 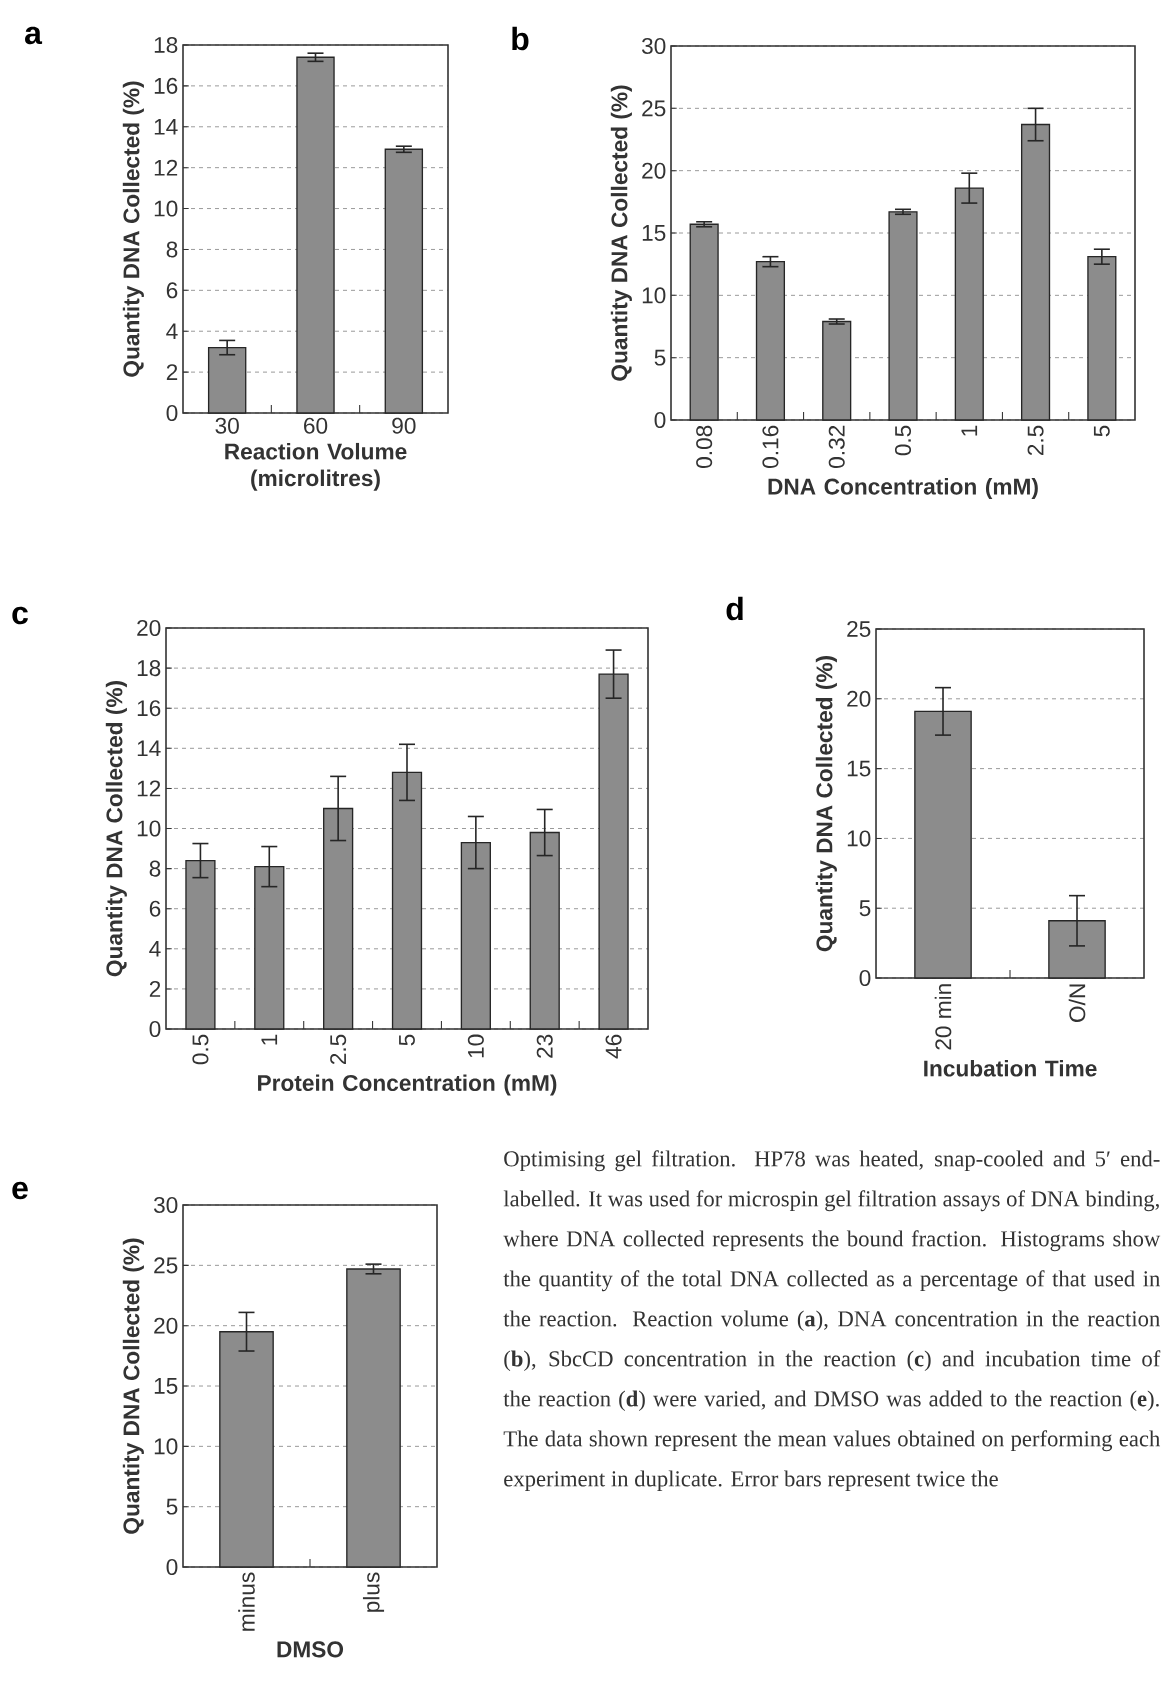 What do you see at coordinates (836, 446) in the screenshot?
I see `x-tick-label: 0.32` at bounding box center [836, 446].